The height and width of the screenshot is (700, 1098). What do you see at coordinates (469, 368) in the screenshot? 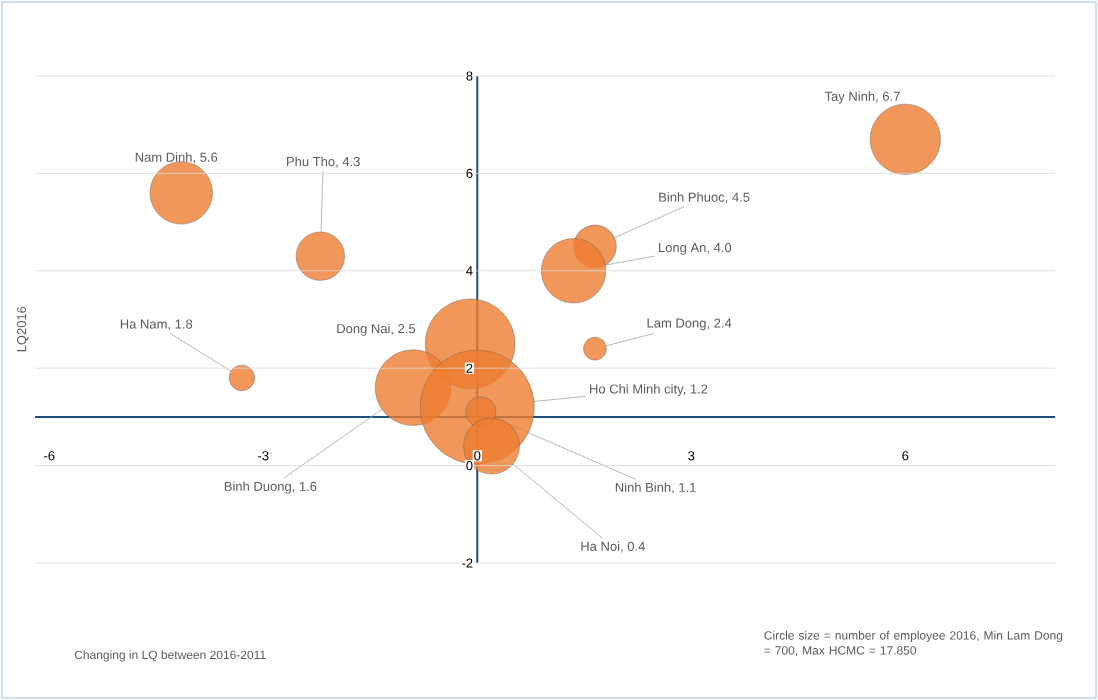
I see `y-tick-label: 2` at bounding box center [469, 368].